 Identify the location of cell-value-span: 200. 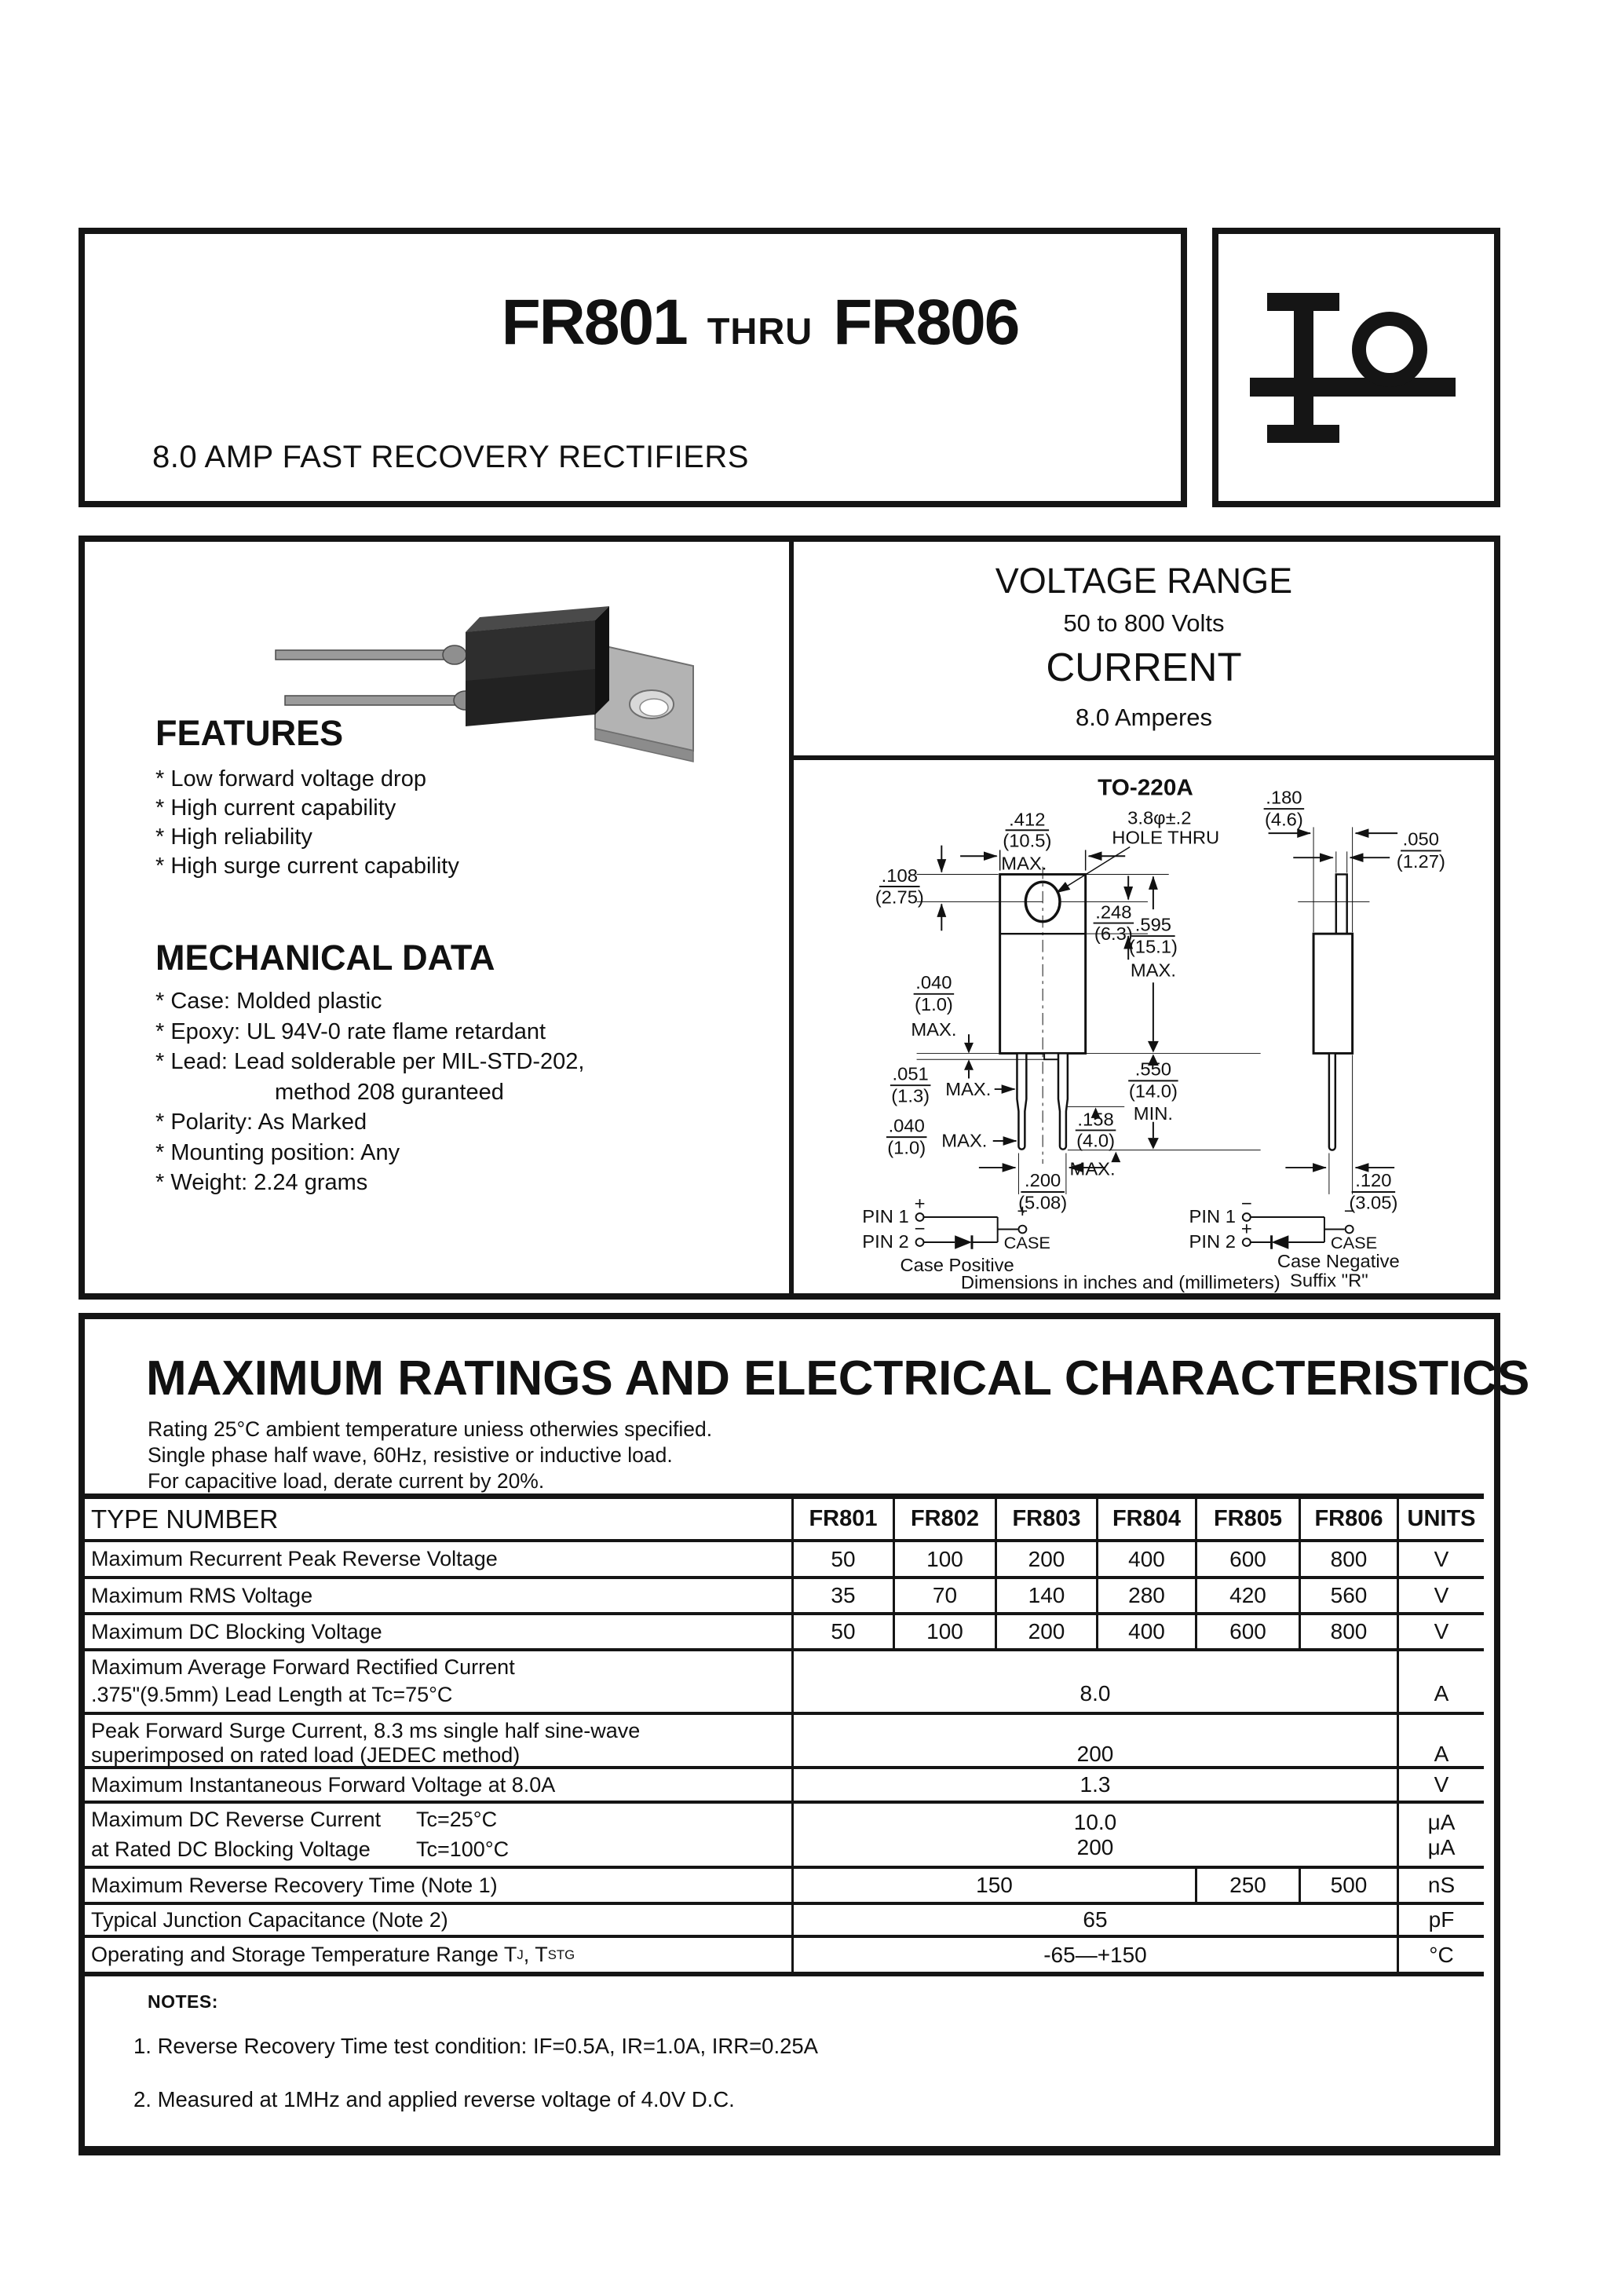
(1094, 1744).